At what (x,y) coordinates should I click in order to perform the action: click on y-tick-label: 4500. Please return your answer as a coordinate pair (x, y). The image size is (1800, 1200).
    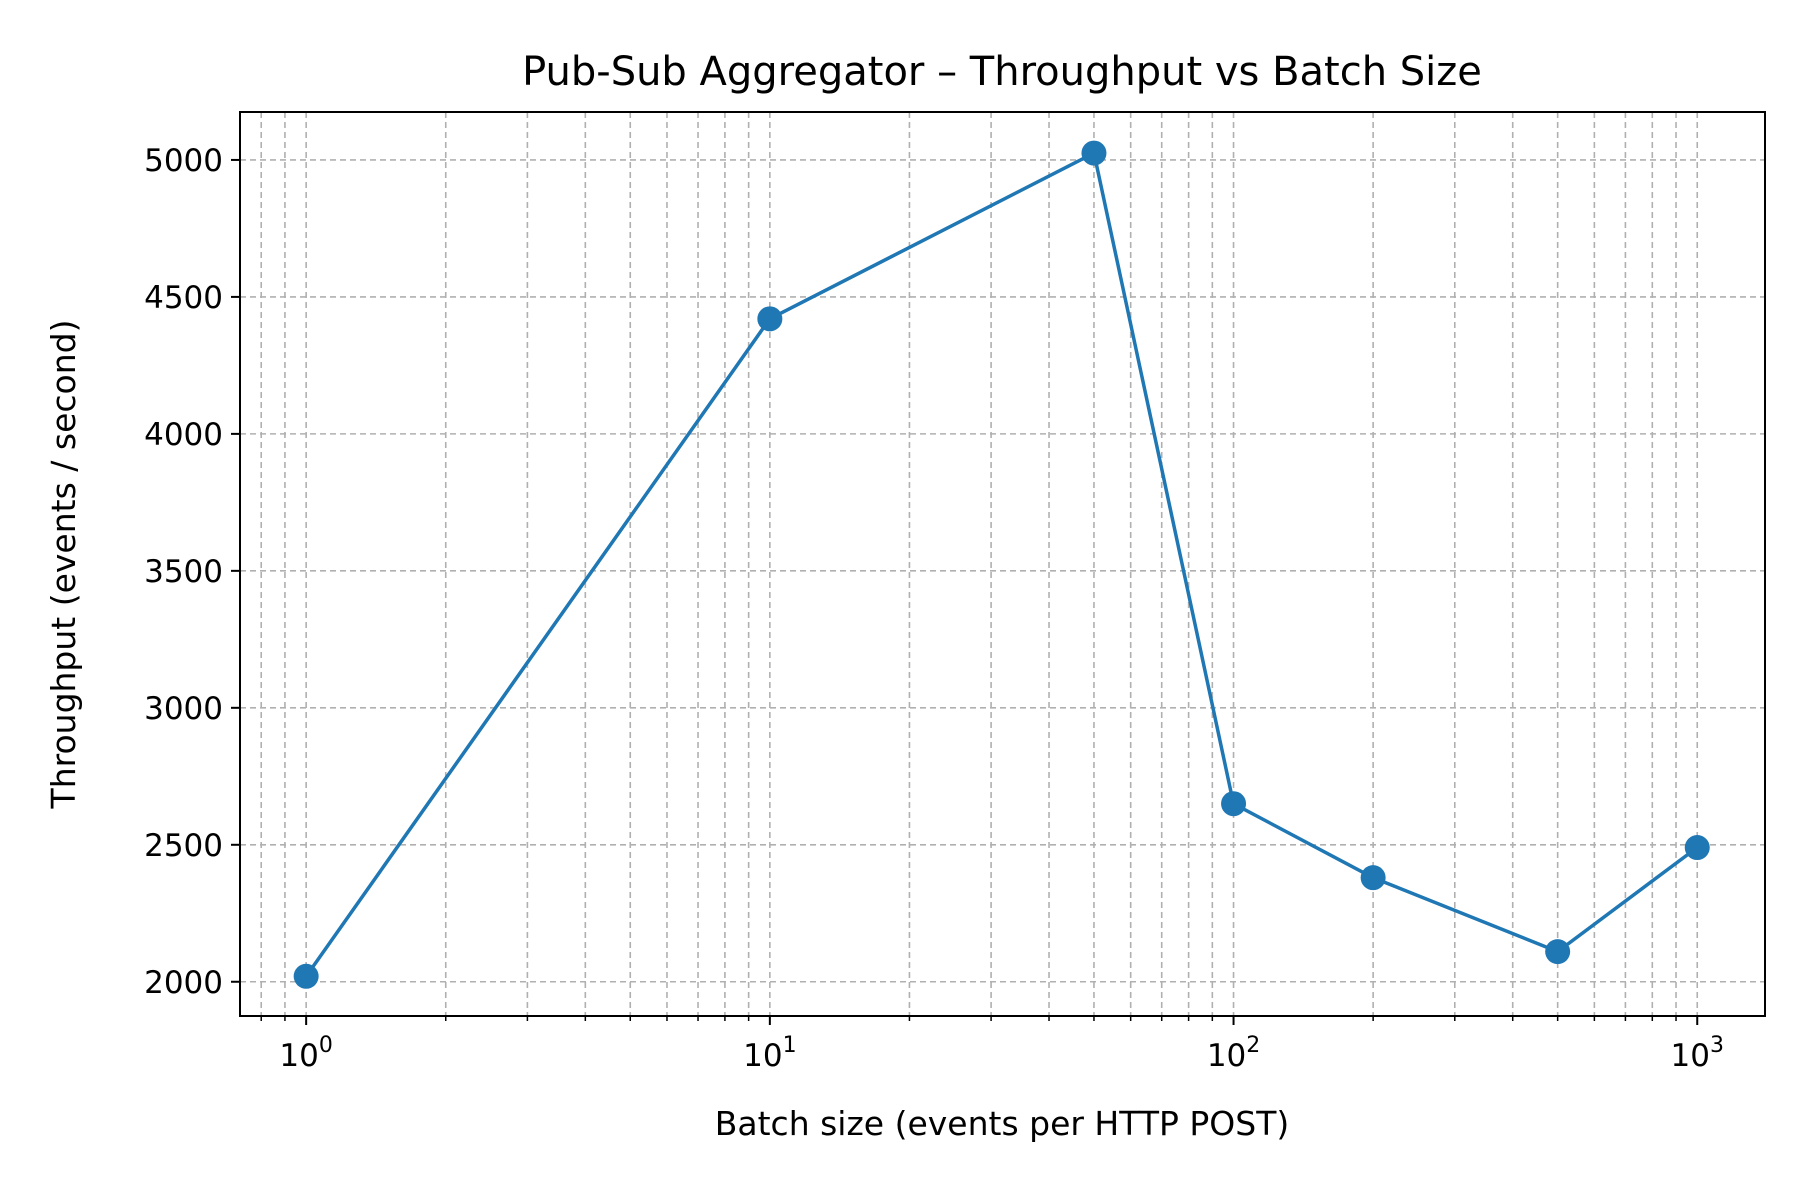
    Looking at the image, I should click on (183, 298).